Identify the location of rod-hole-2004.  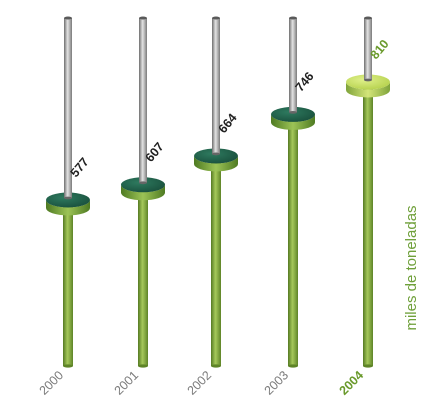
(368, 80).